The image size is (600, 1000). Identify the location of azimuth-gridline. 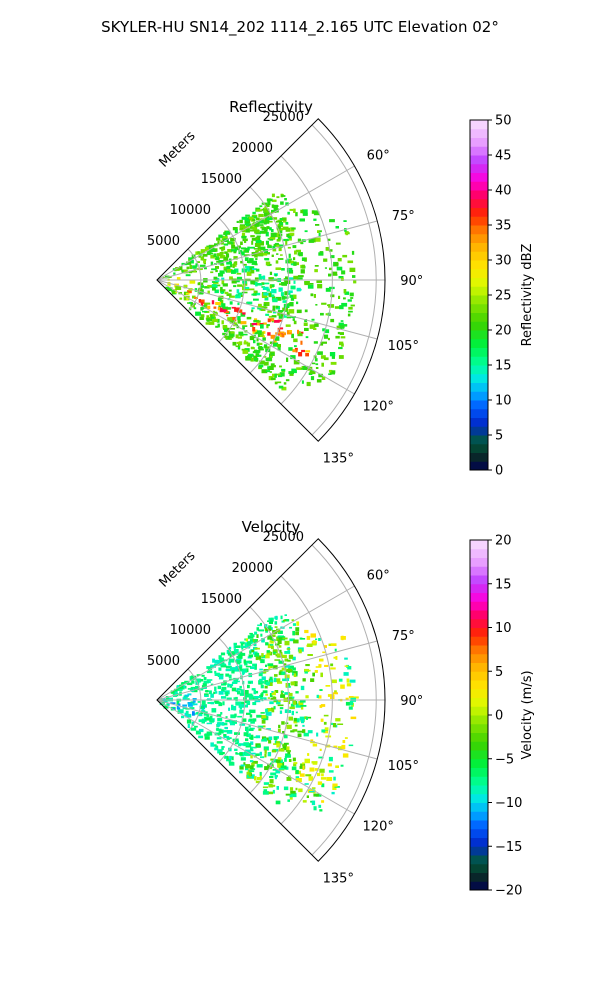
(267, 250).